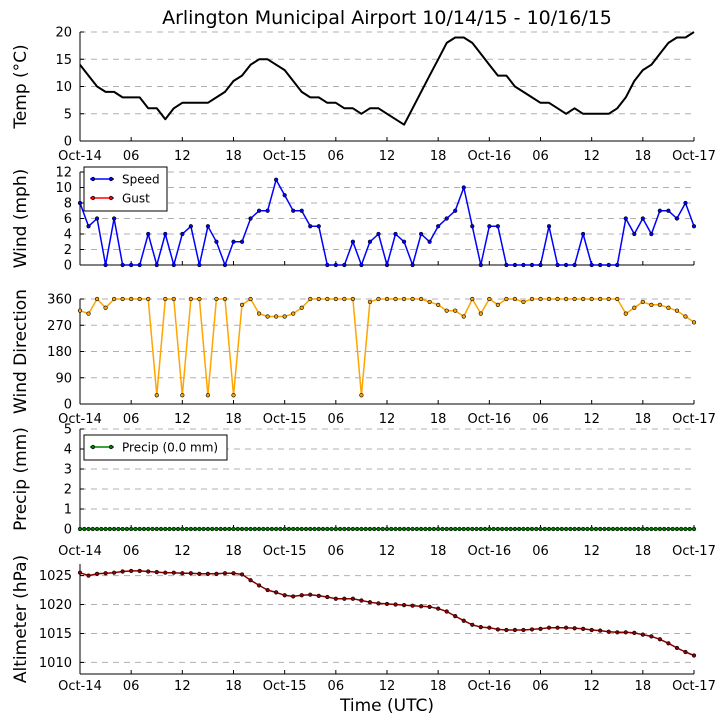  I want to click on y-tick-label-temp: 15, so click(63, 60).